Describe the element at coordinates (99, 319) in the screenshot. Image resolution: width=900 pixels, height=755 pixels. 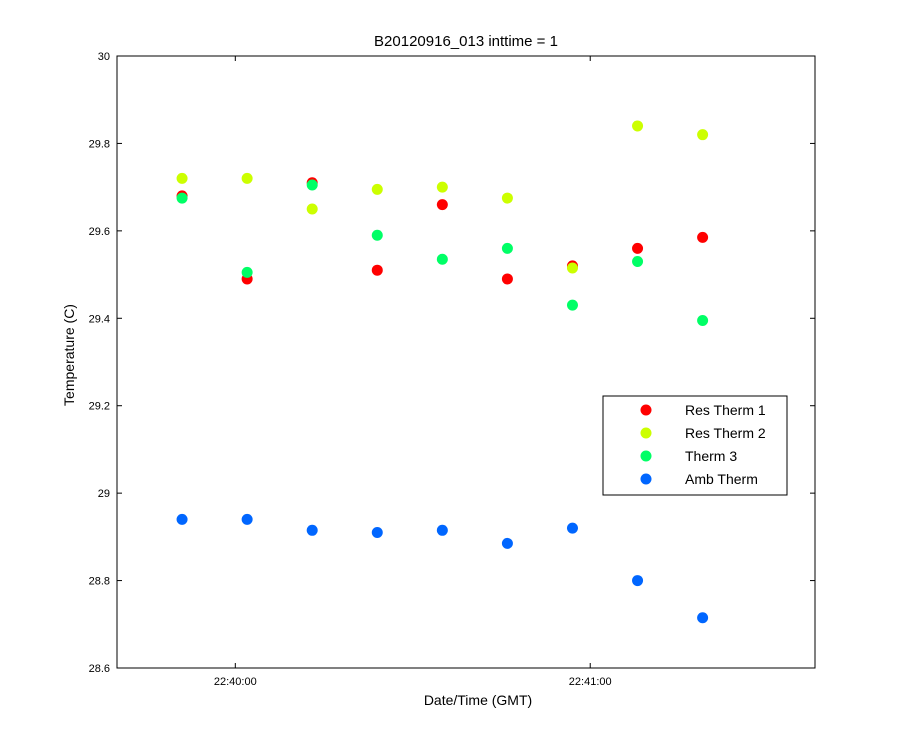
I see `y-tick-label: 29.4` at that location.